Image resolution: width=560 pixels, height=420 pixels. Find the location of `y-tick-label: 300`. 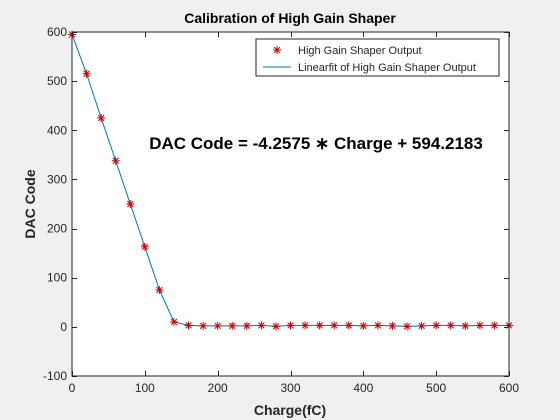

y-tick-label: 300 is located at coordinates (57, 179).